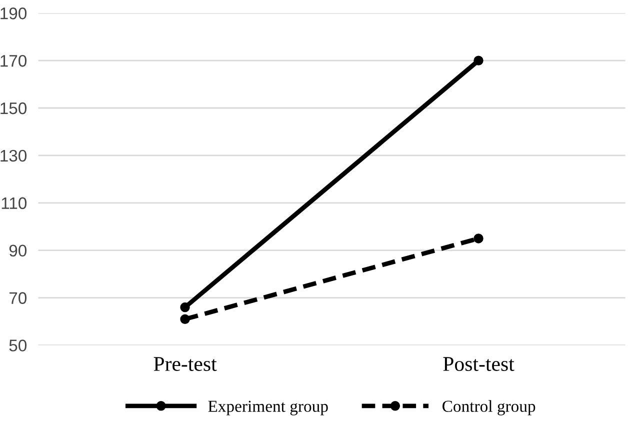  Describe the element at coordinates (268, 408) in the screenshot. I see `legend-label: Experiment group` at that location.